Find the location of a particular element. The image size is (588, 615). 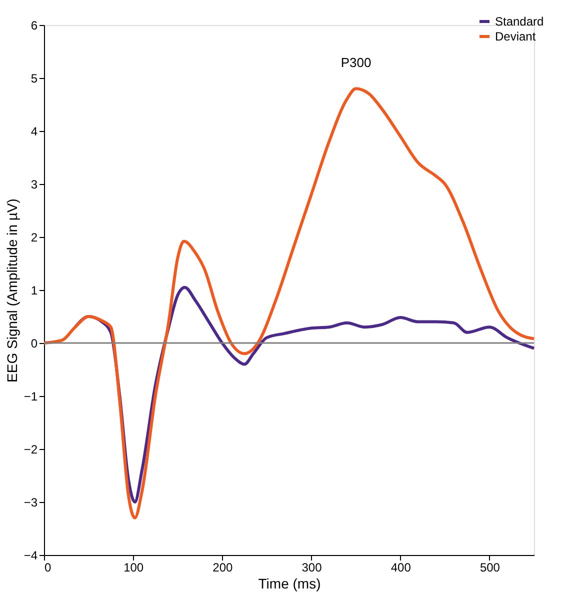

x-tick-label: 0 is located at coordinates (48, 567).